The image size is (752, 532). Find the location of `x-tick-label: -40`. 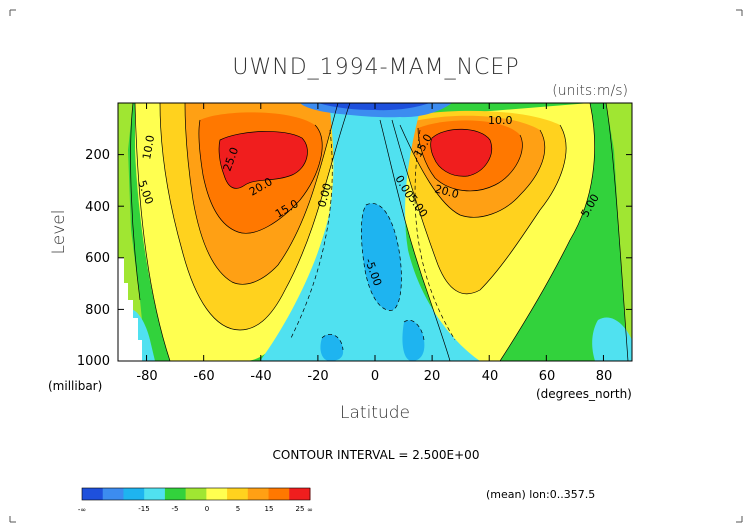

x-tick-label: -40 is located at coordinates (260, 376).